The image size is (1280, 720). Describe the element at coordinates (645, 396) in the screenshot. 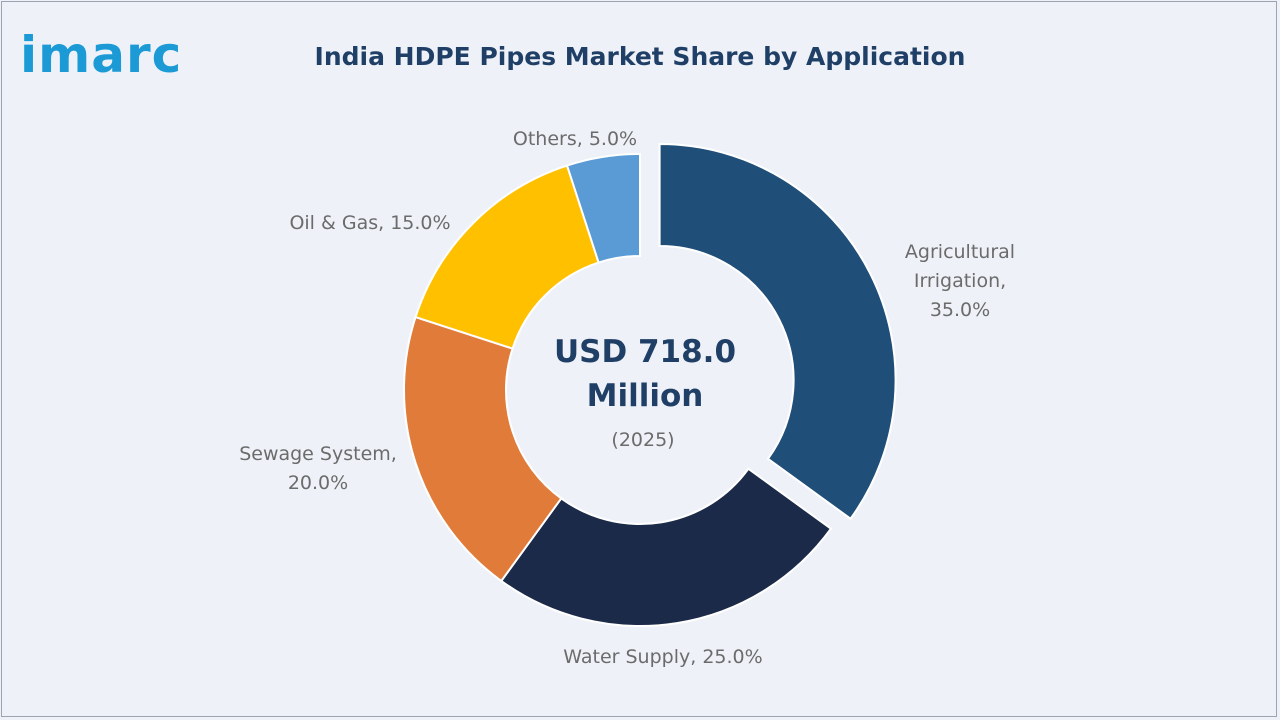

I see `center-value-line2: Million` at that location.